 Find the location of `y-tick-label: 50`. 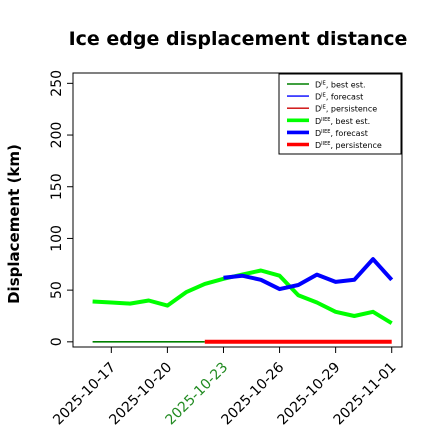

y-tick-label: 50 is located at coordinates (57, 290).